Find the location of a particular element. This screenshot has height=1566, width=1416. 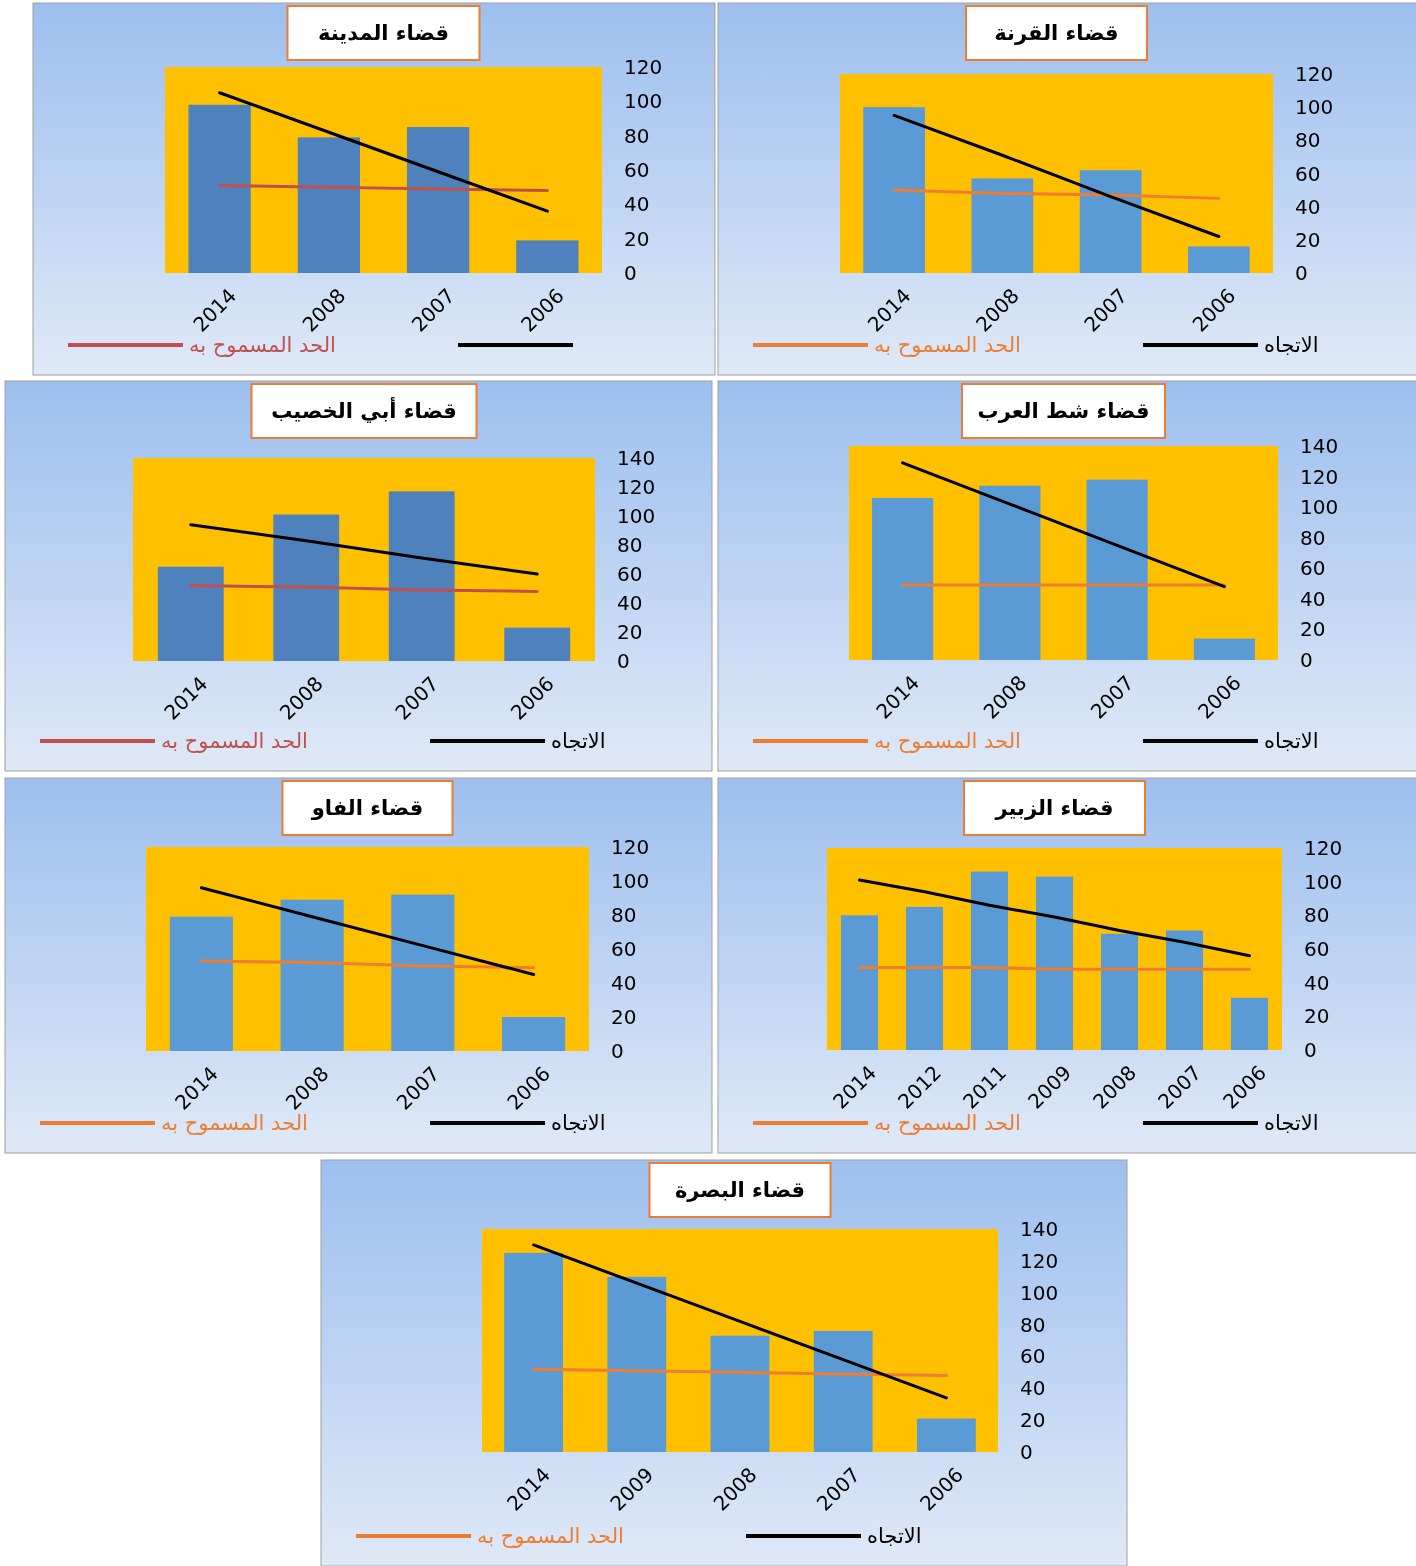

chart-title: قضاء شط العرب is located at coordinates (1063, 411).